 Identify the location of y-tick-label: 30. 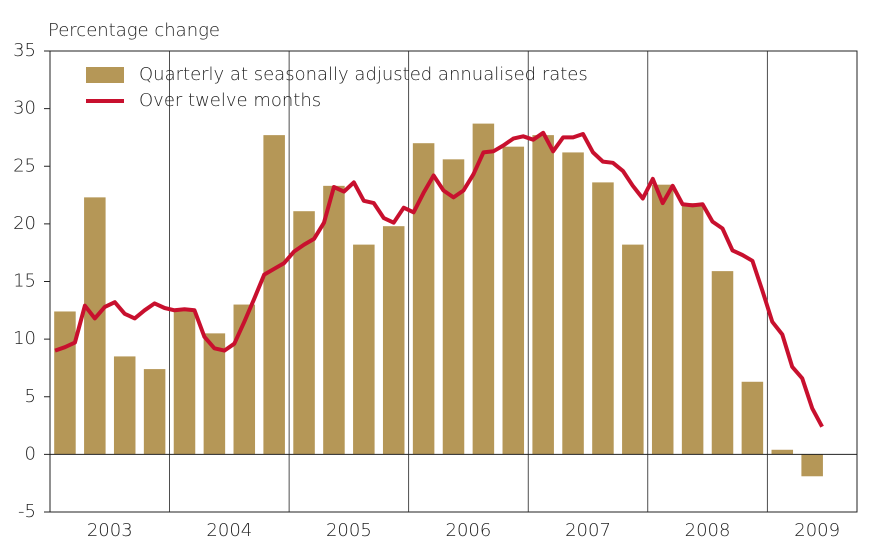
(24, 108).